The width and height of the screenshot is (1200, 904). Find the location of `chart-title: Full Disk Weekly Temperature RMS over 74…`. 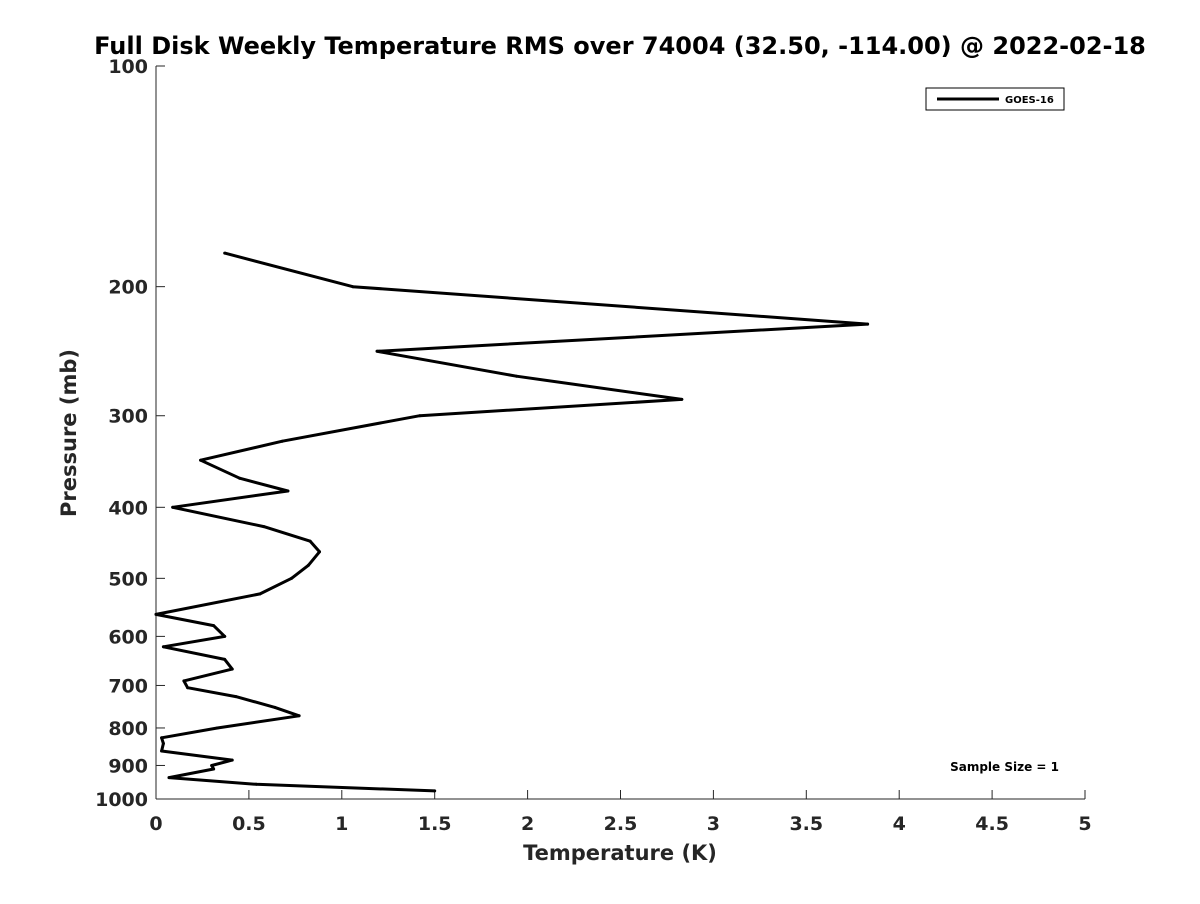

chart-title: Full Disk Weekly Temperature RMS over 74… is located at coordinates (620, 46).